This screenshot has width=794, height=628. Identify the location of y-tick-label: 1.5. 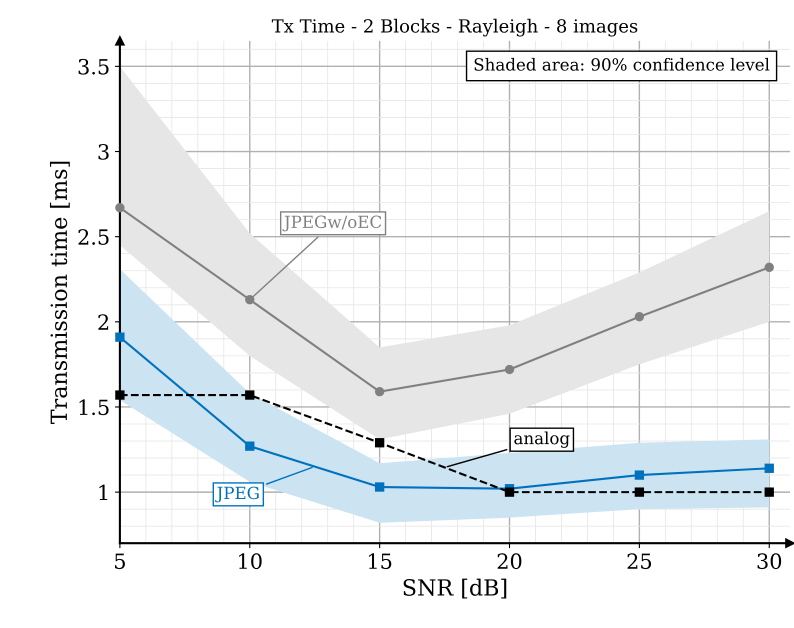
(94, 407).